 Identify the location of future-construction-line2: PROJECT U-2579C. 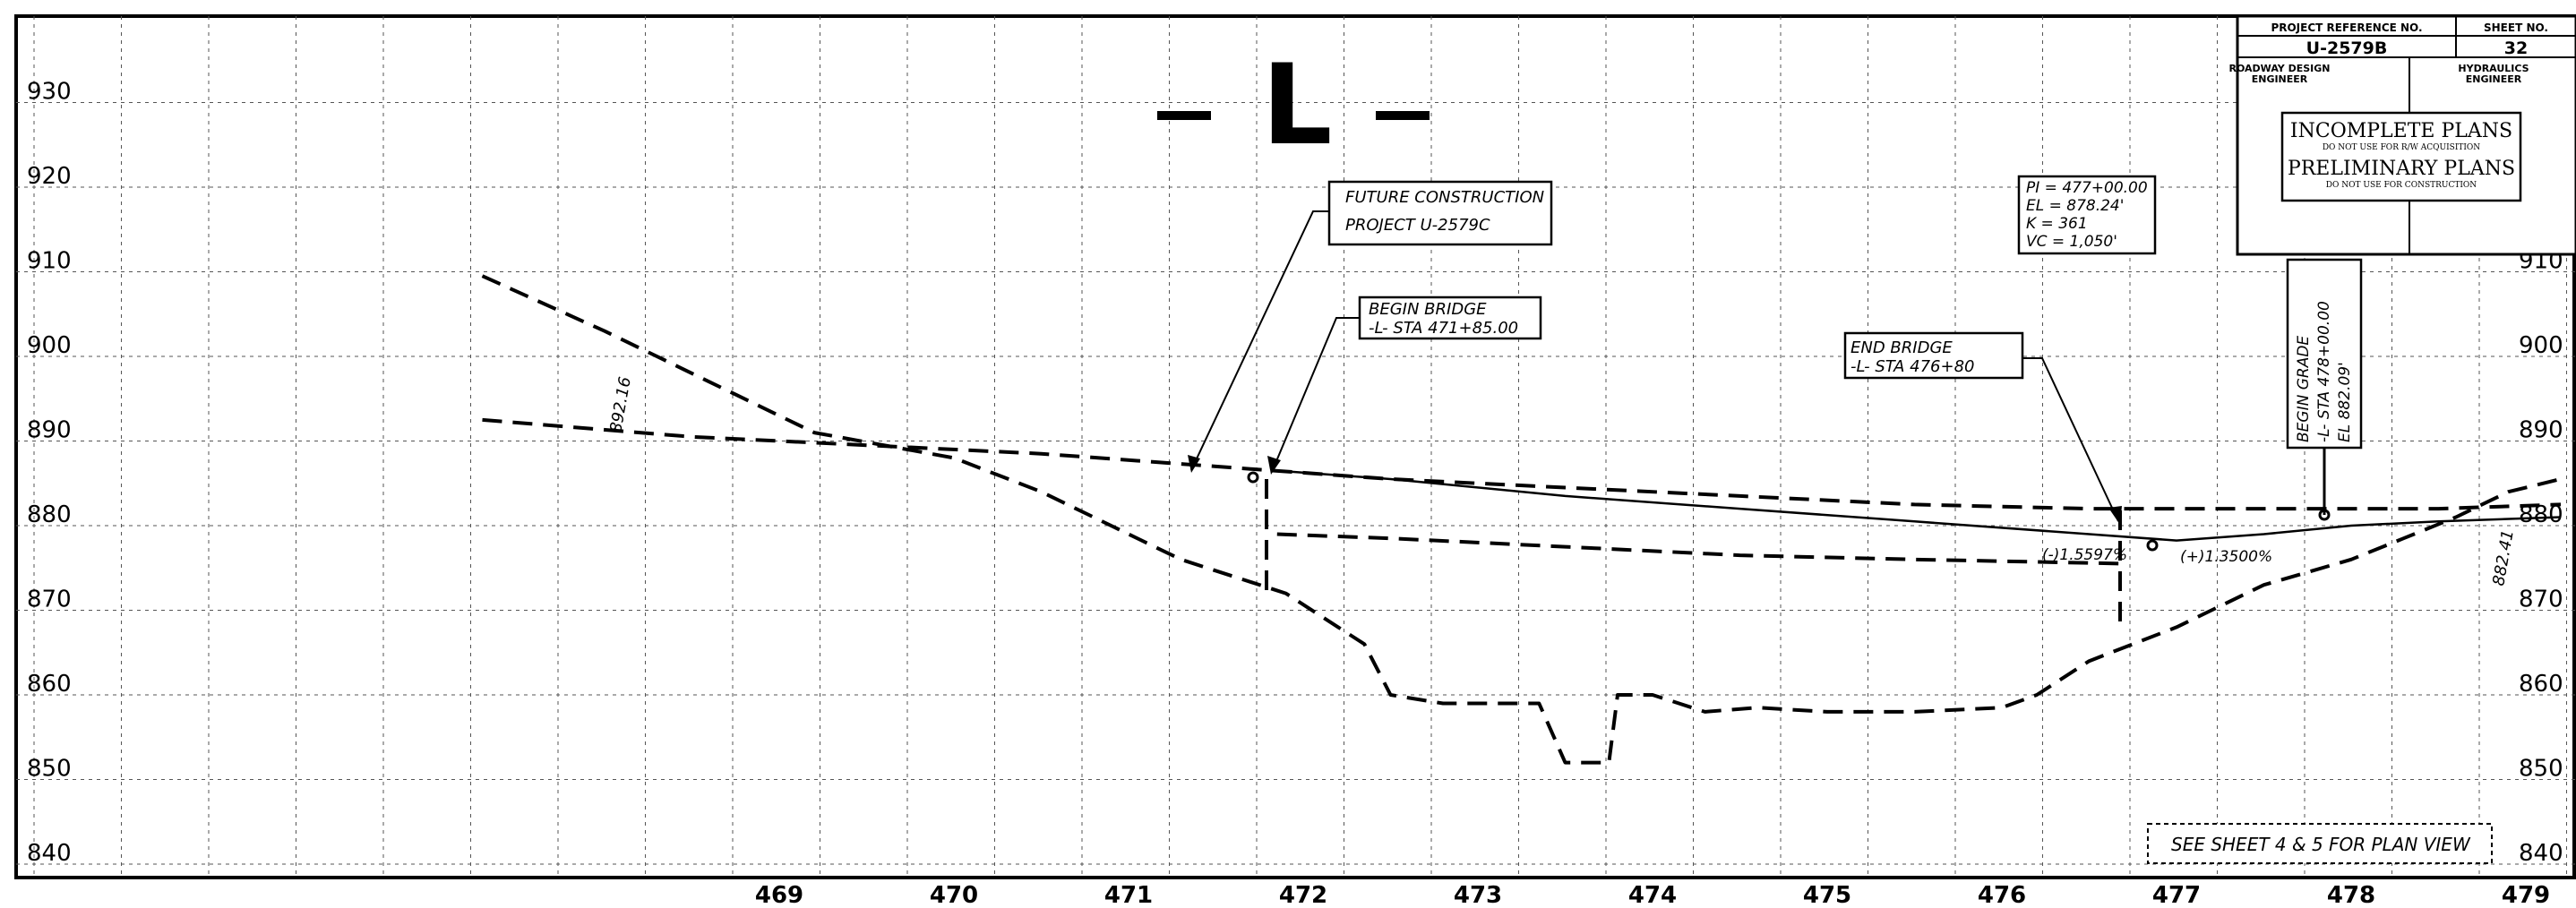
(1417, 225).